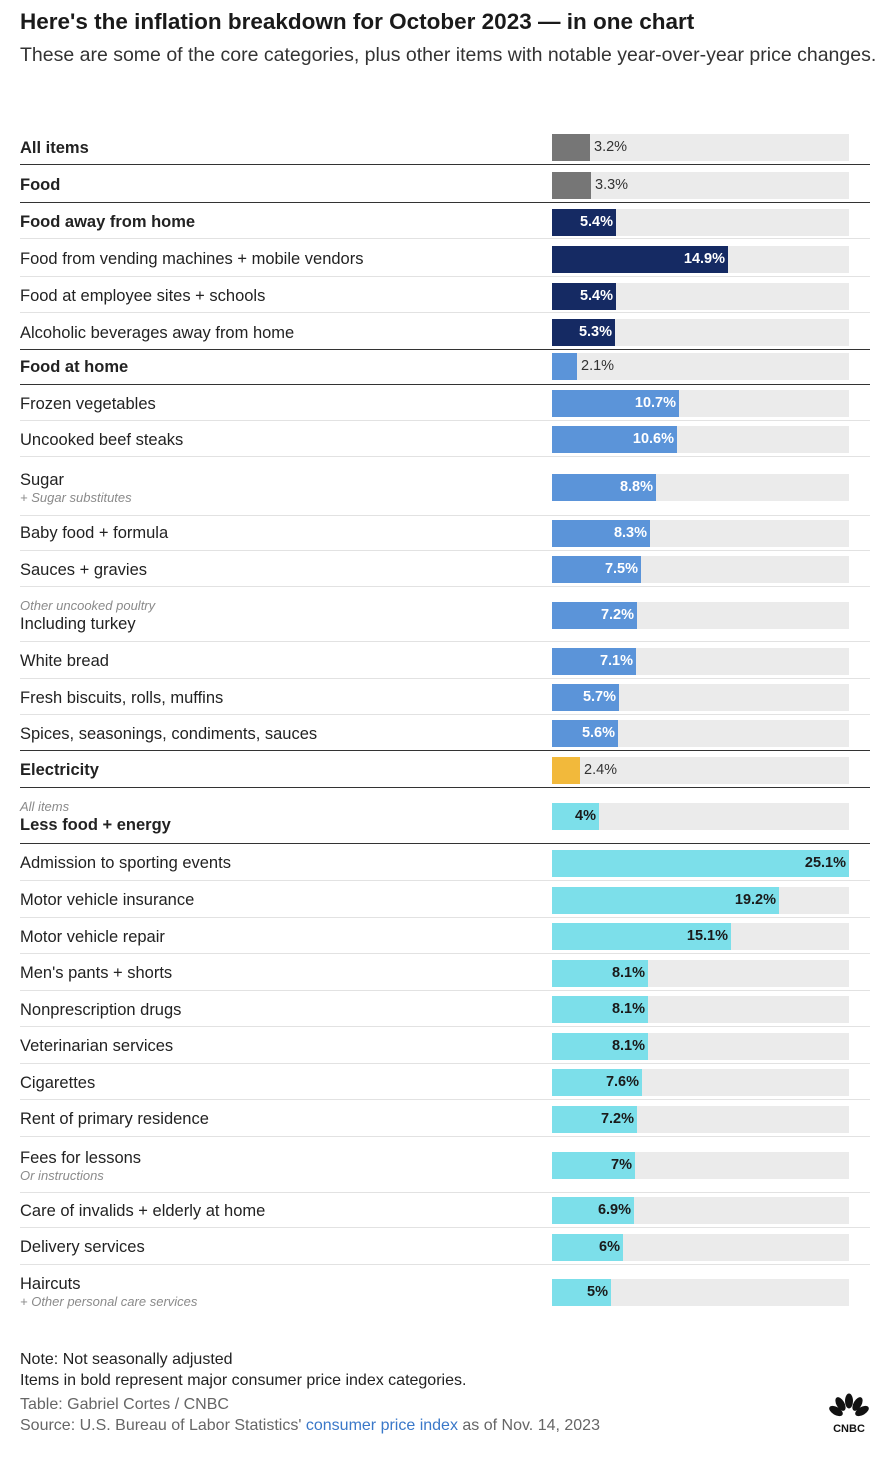 Image resolution: width=886 pixels, height=1462 pixels. I want to click on bar-track: 19.2%, so click(700, 900).